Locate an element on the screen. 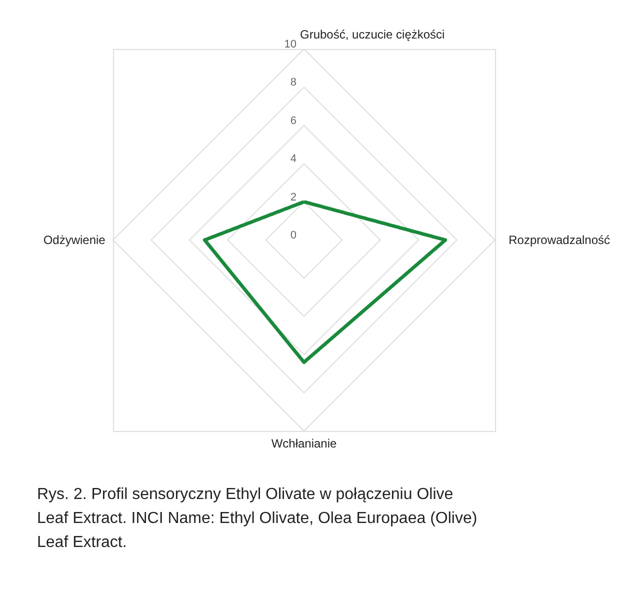  text: Rys. 2. Profil sensoryczny Ethyl Olivate w połączeniu Olive Leaf Extract. INCI Name: Ethyl Olivate, Olea Europaea (Olive) Leaf Extract. is located at coordinates (257, 518).